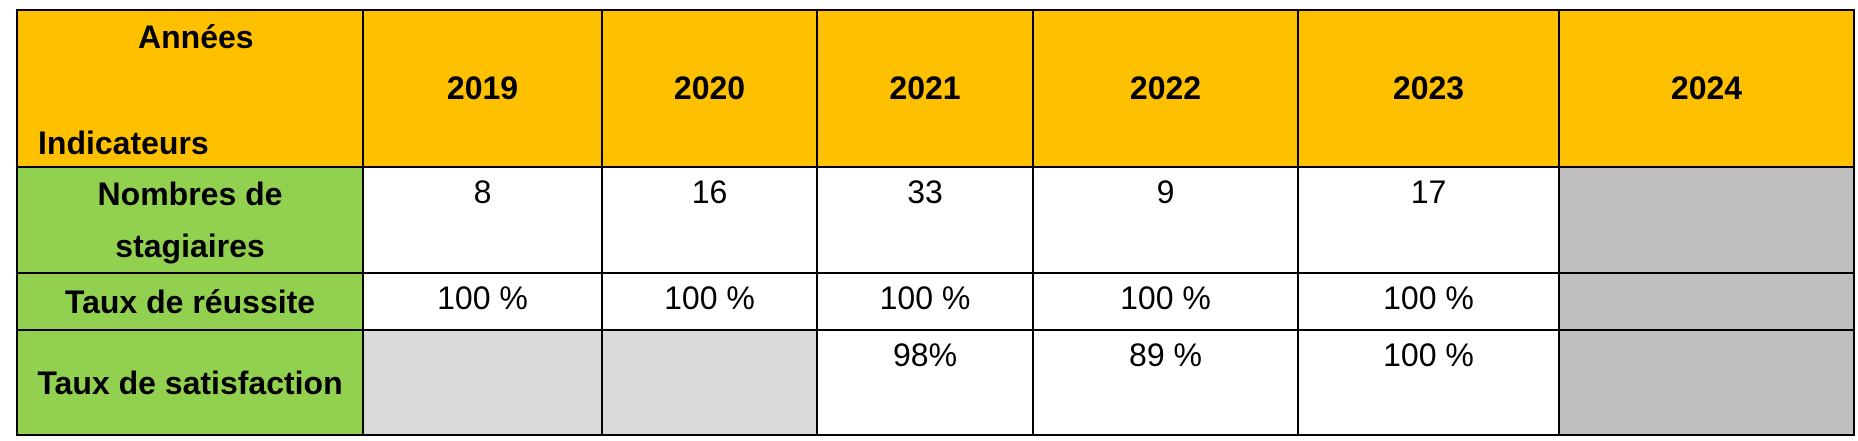 This screenshot has width=1858, height=441. I want to click on row-label: Nombres de stagiaires, so click(190, 220).